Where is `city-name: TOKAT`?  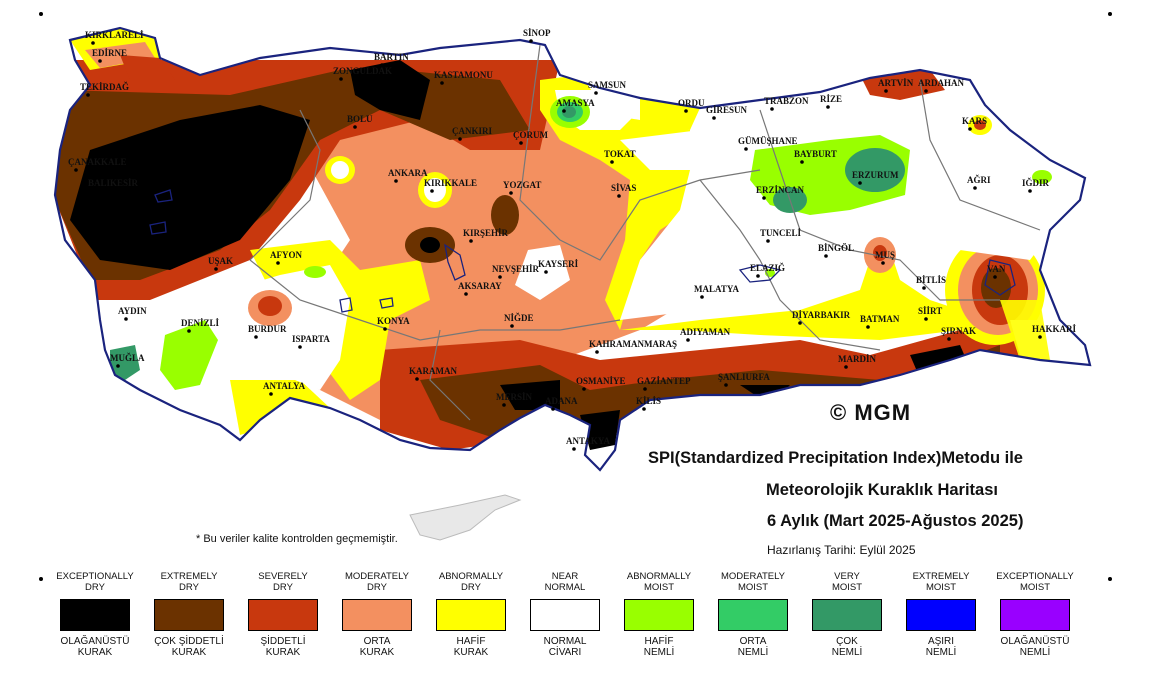
city-name: TOKAT is located at coordinates (620, 154).